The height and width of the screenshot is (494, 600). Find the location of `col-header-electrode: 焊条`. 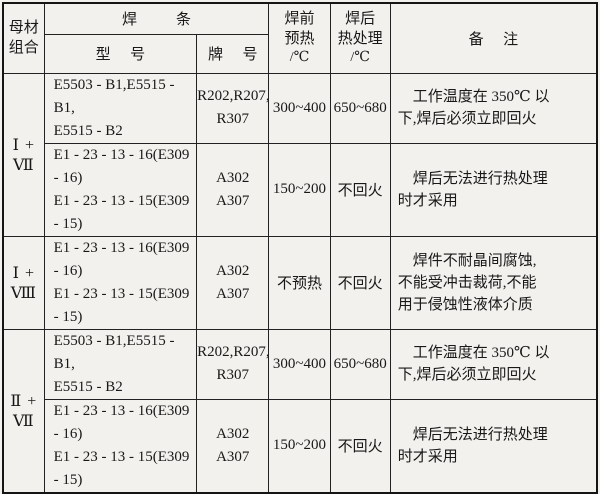

col-header-electrode: 焊条 is located at coordinates (156, 18).